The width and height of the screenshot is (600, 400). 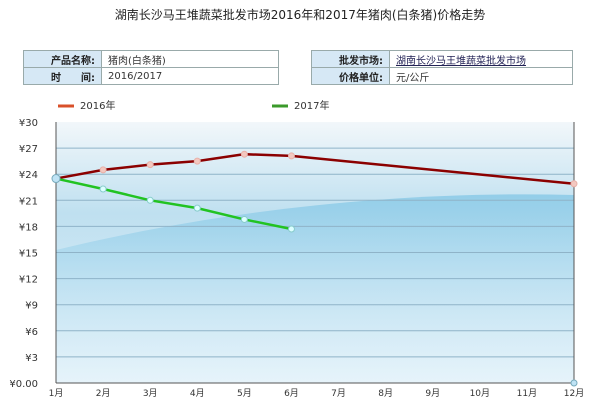 I want to click on y-tick-label: ¥30, so click(x=28, y=123).